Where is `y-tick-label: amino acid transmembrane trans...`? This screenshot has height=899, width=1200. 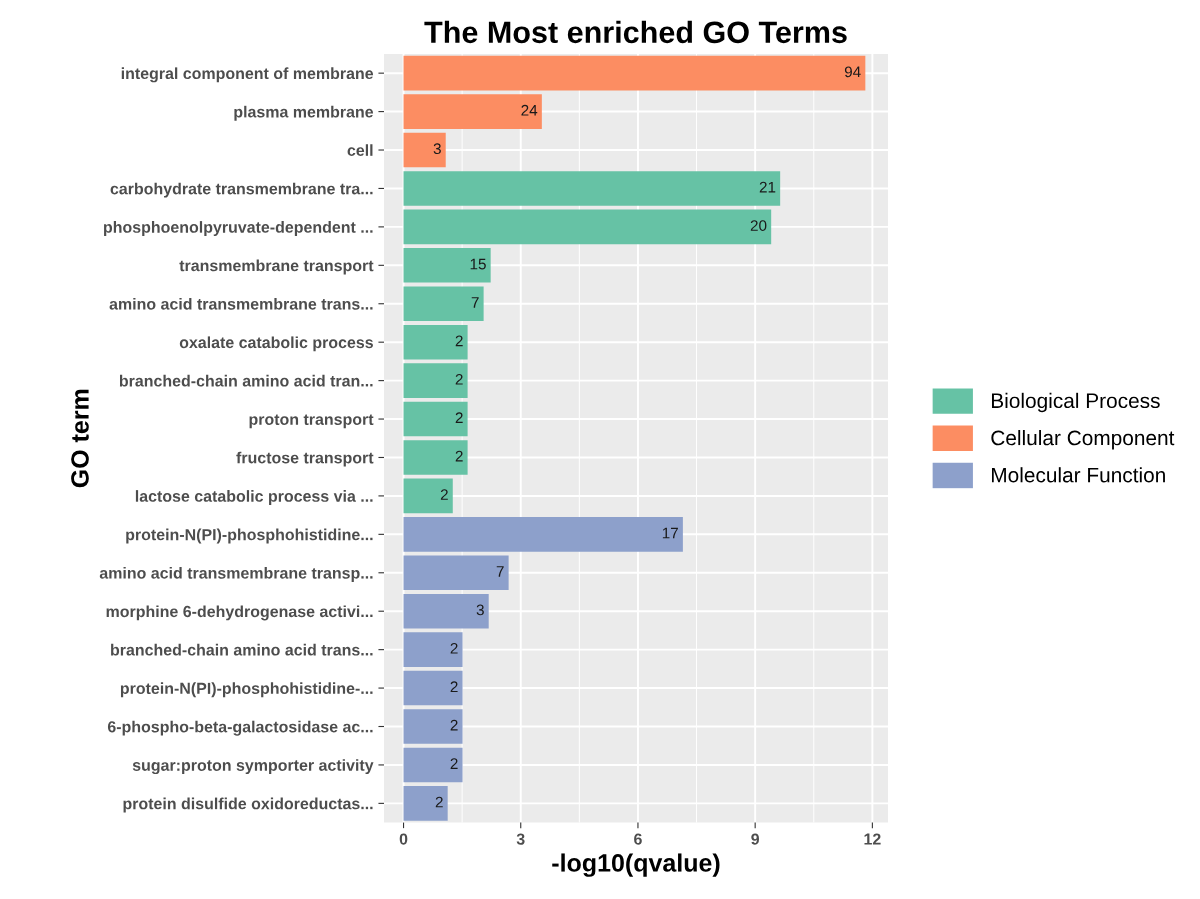 y-tick-label: amino acid transmembrane trans... is located at coordinates (241, 303).